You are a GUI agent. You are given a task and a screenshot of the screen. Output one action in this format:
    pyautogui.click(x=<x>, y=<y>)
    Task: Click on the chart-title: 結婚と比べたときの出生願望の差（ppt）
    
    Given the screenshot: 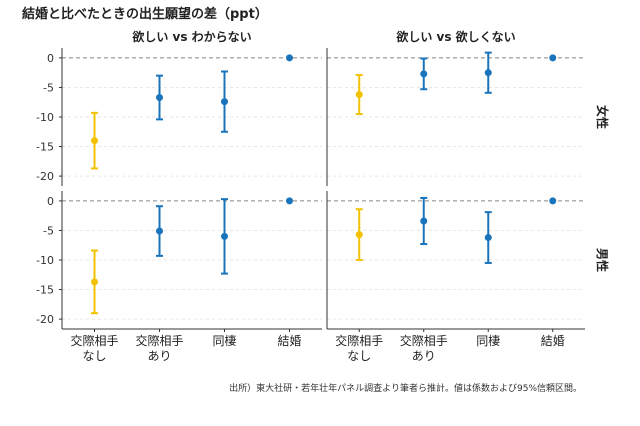 What is the action you would take?
    pyautogui.click(x=145, y=14)
    